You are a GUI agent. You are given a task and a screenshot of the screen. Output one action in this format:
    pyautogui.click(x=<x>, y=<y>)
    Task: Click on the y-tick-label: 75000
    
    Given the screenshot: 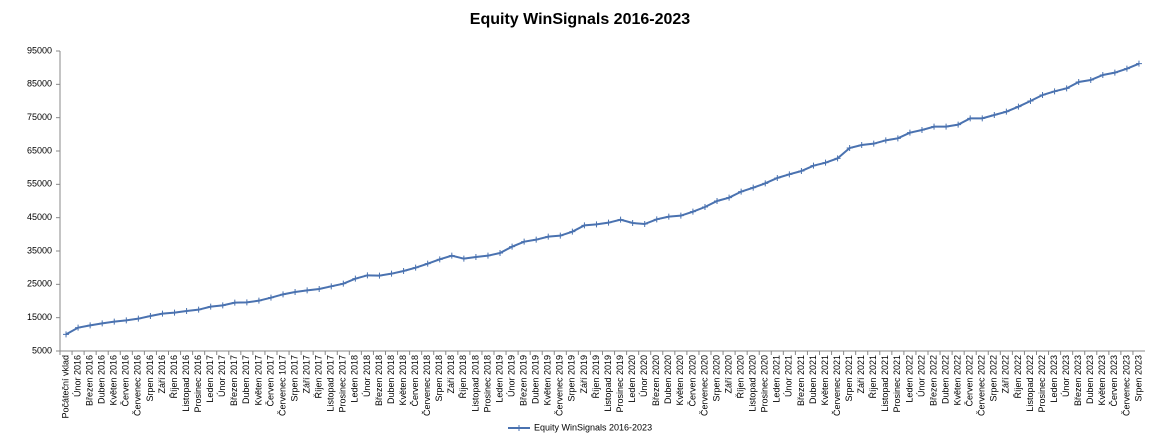 What is the action you would take?
    pyautogui.click(x=39, y=117)
    